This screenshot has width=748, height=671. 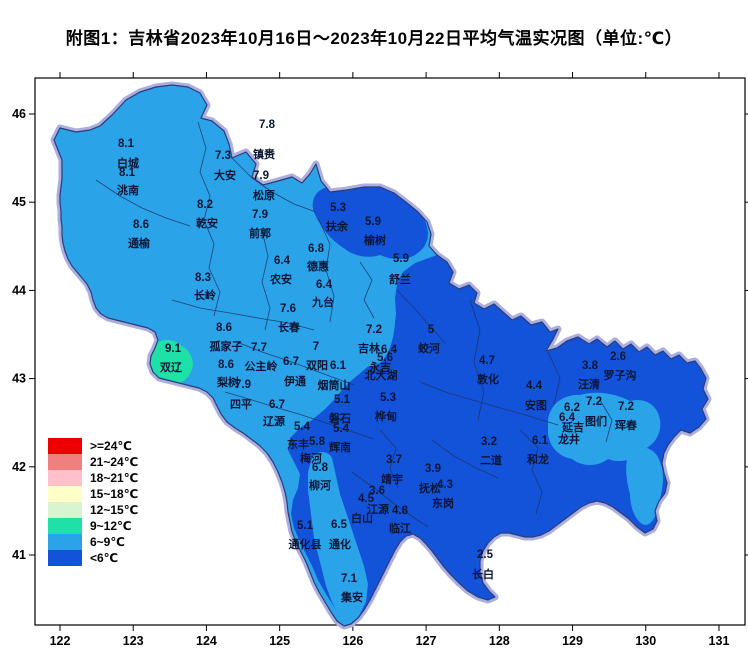 What do you see at coordinates (305, 526) in the screenshot?
I see `station-value: 5.1` at bounding box center [305, 526].